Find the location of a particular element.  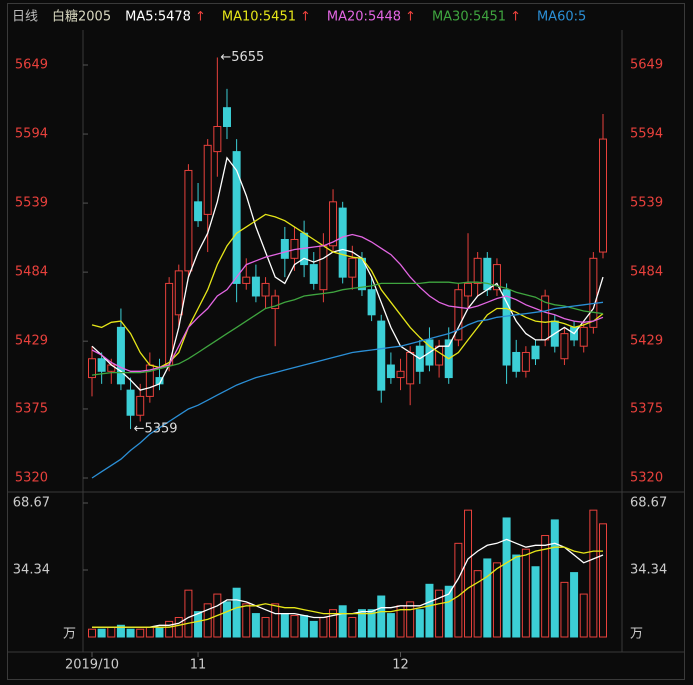

unit-label-right: 万 is located at coordinates (636, 634).